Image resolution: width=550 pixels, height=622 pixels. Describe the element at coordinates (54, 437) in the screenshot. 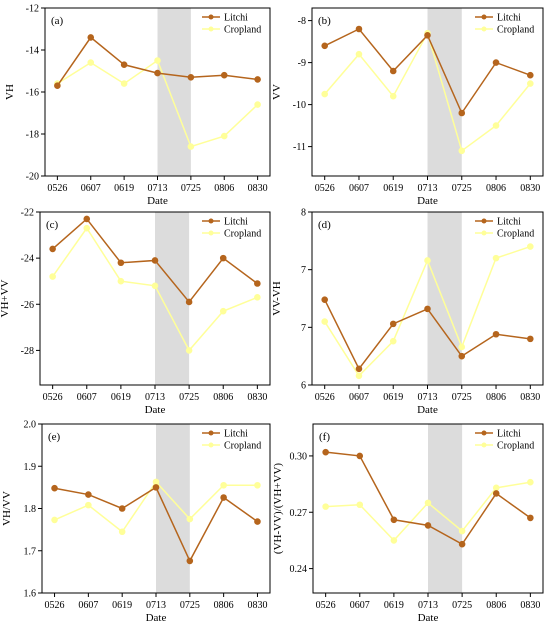

I see `panel-label: (e)` at that location.